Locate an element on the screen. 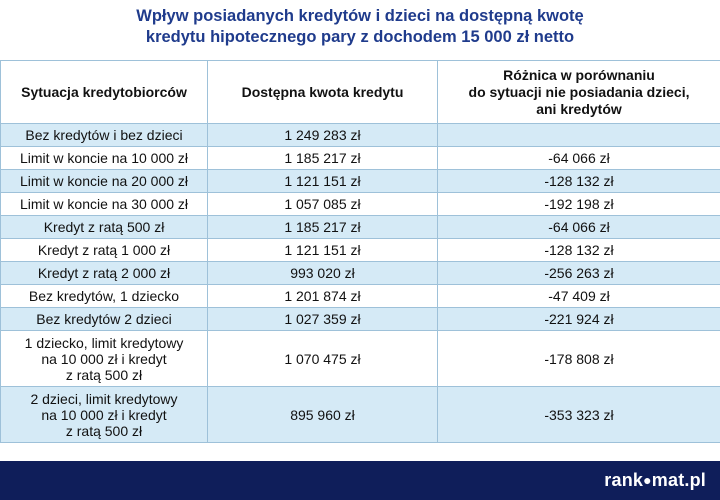 The image size is (720, 500). cell-difference: -47 409 zł is located at coordinates (578, 296).